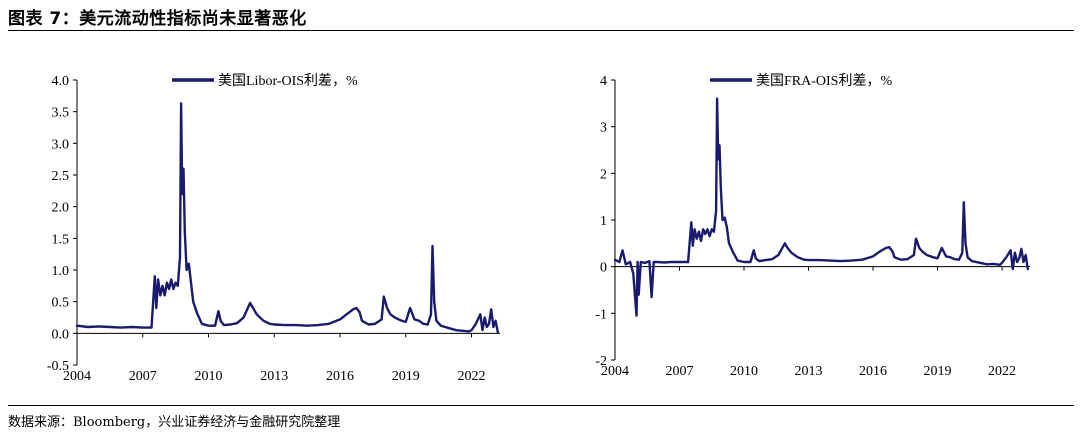 The height and width of the screenshot is (433, 1080). I want to click on y-tick-label: 0.5, so click(61, 303).